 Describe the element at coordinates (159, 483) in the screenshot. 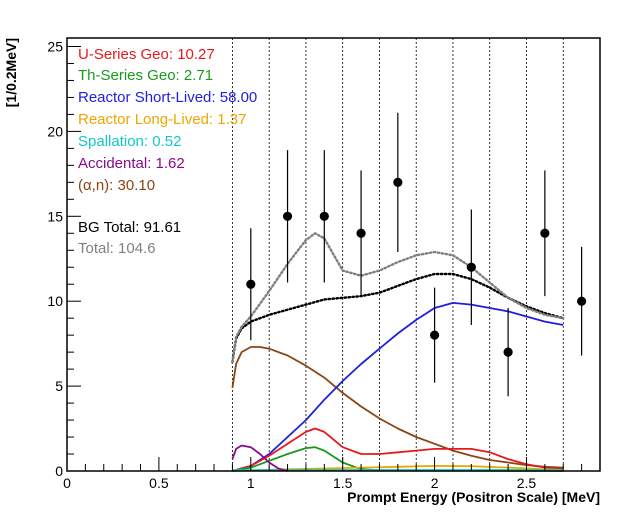

I see `x-tick-label-1: 0.5` at that location.